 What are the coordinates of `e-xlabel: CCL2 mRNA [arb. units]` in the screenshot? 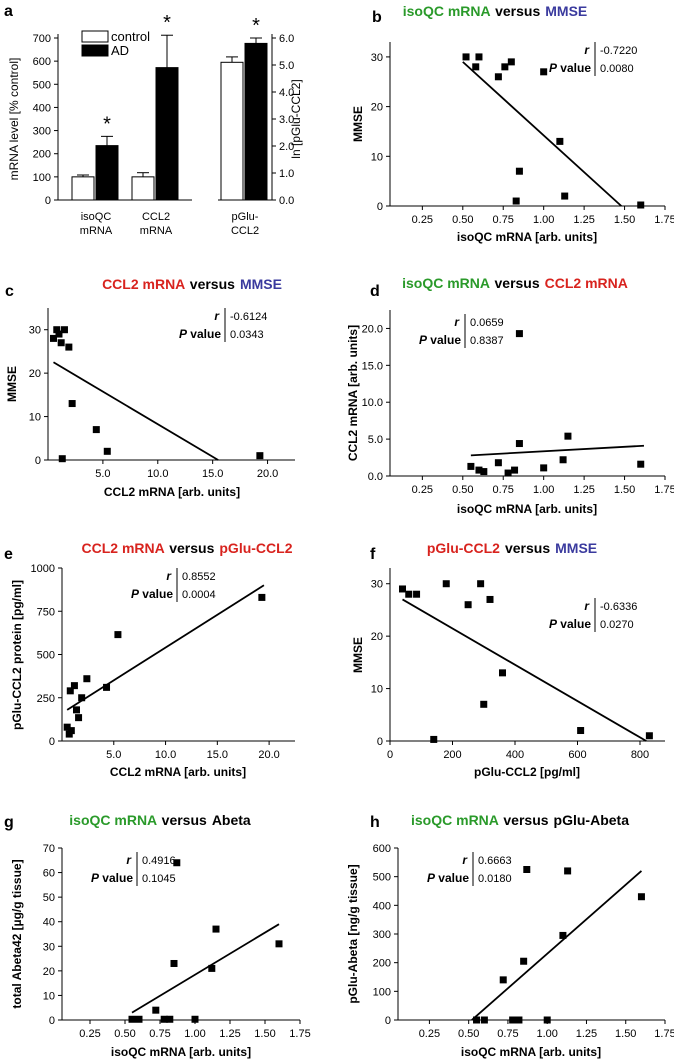 It's located at (178, 772).